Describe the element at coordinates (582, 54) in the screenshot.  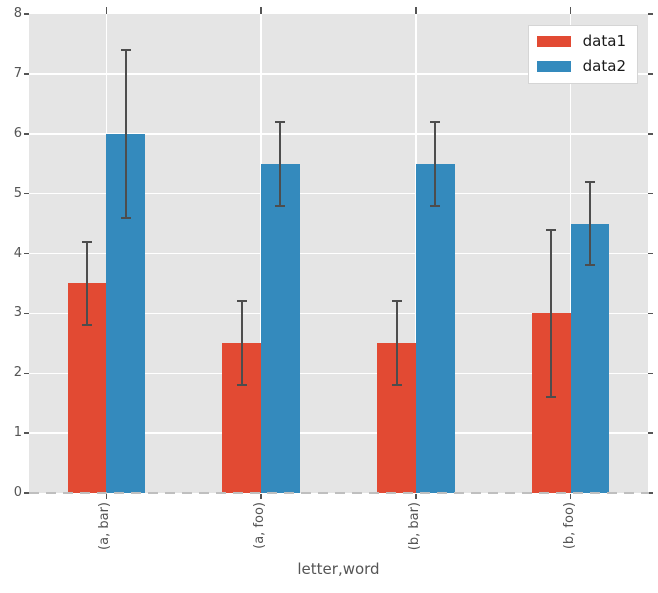
I see `legend: data1 data2` at that location.